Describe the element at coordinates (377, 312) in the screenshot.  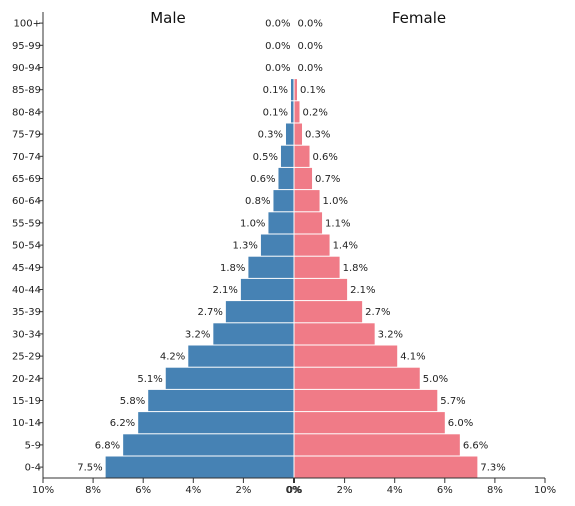
I see `female-value-label: 2.7%` at that location.